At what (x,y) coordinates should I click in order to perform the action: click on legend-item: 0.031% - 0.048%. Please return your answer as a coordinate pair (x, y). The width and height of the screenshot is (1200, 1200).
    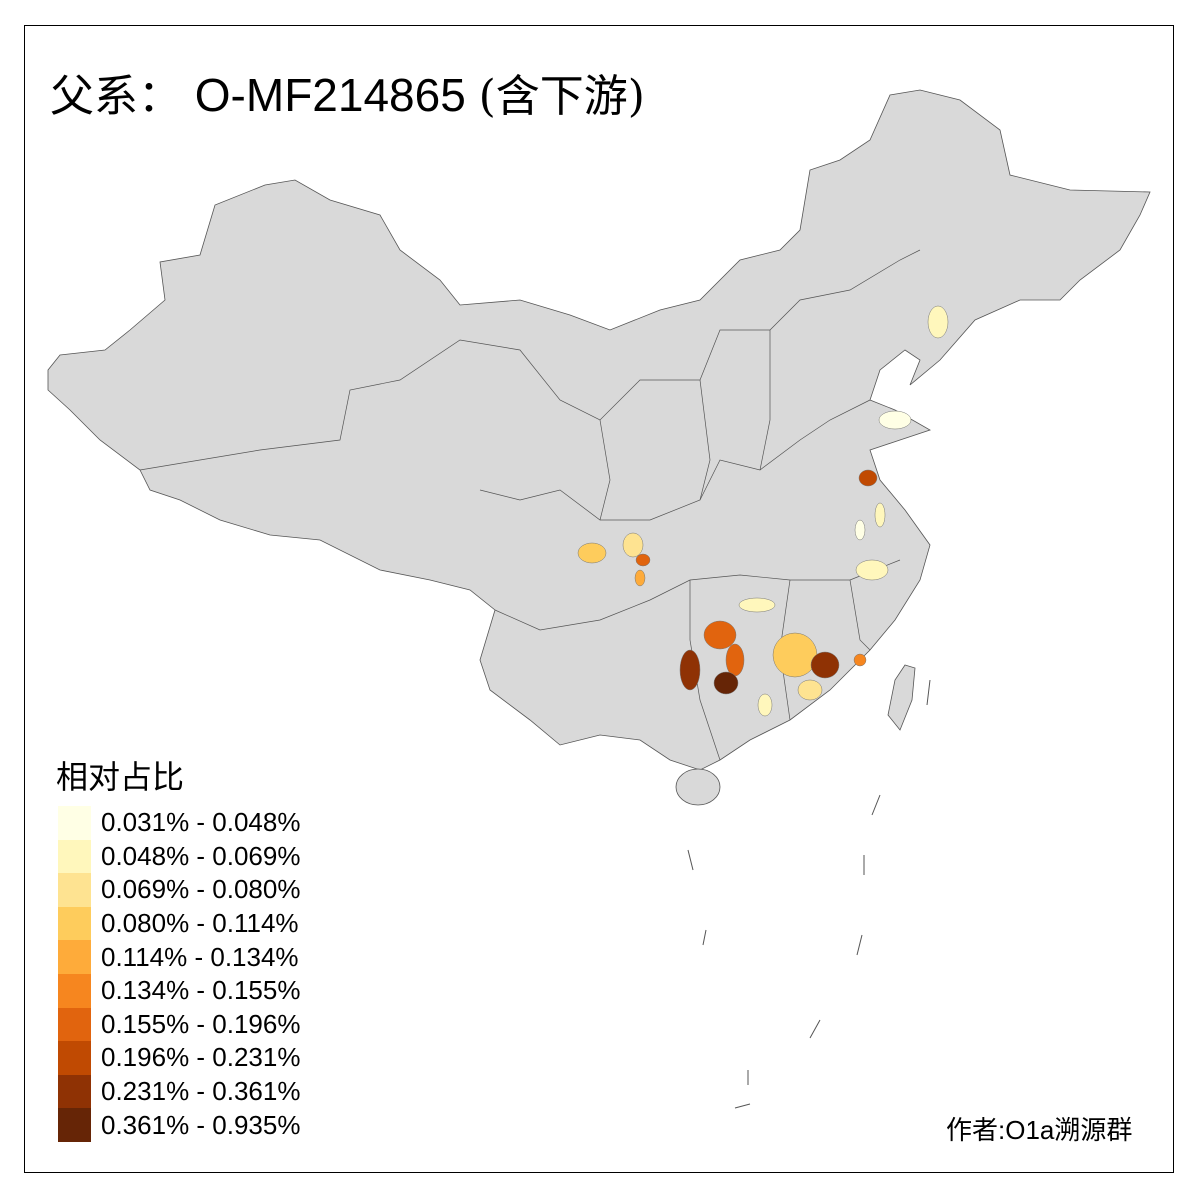
    Looking at the image, I should click on (179, 823).